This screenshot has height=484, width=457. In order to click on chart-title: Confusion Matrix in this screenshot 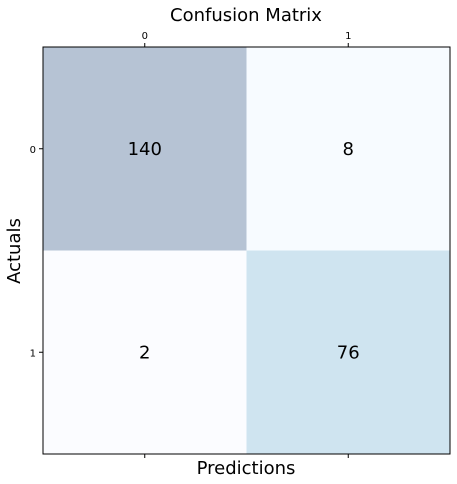, I will do `click(246, 15)`.